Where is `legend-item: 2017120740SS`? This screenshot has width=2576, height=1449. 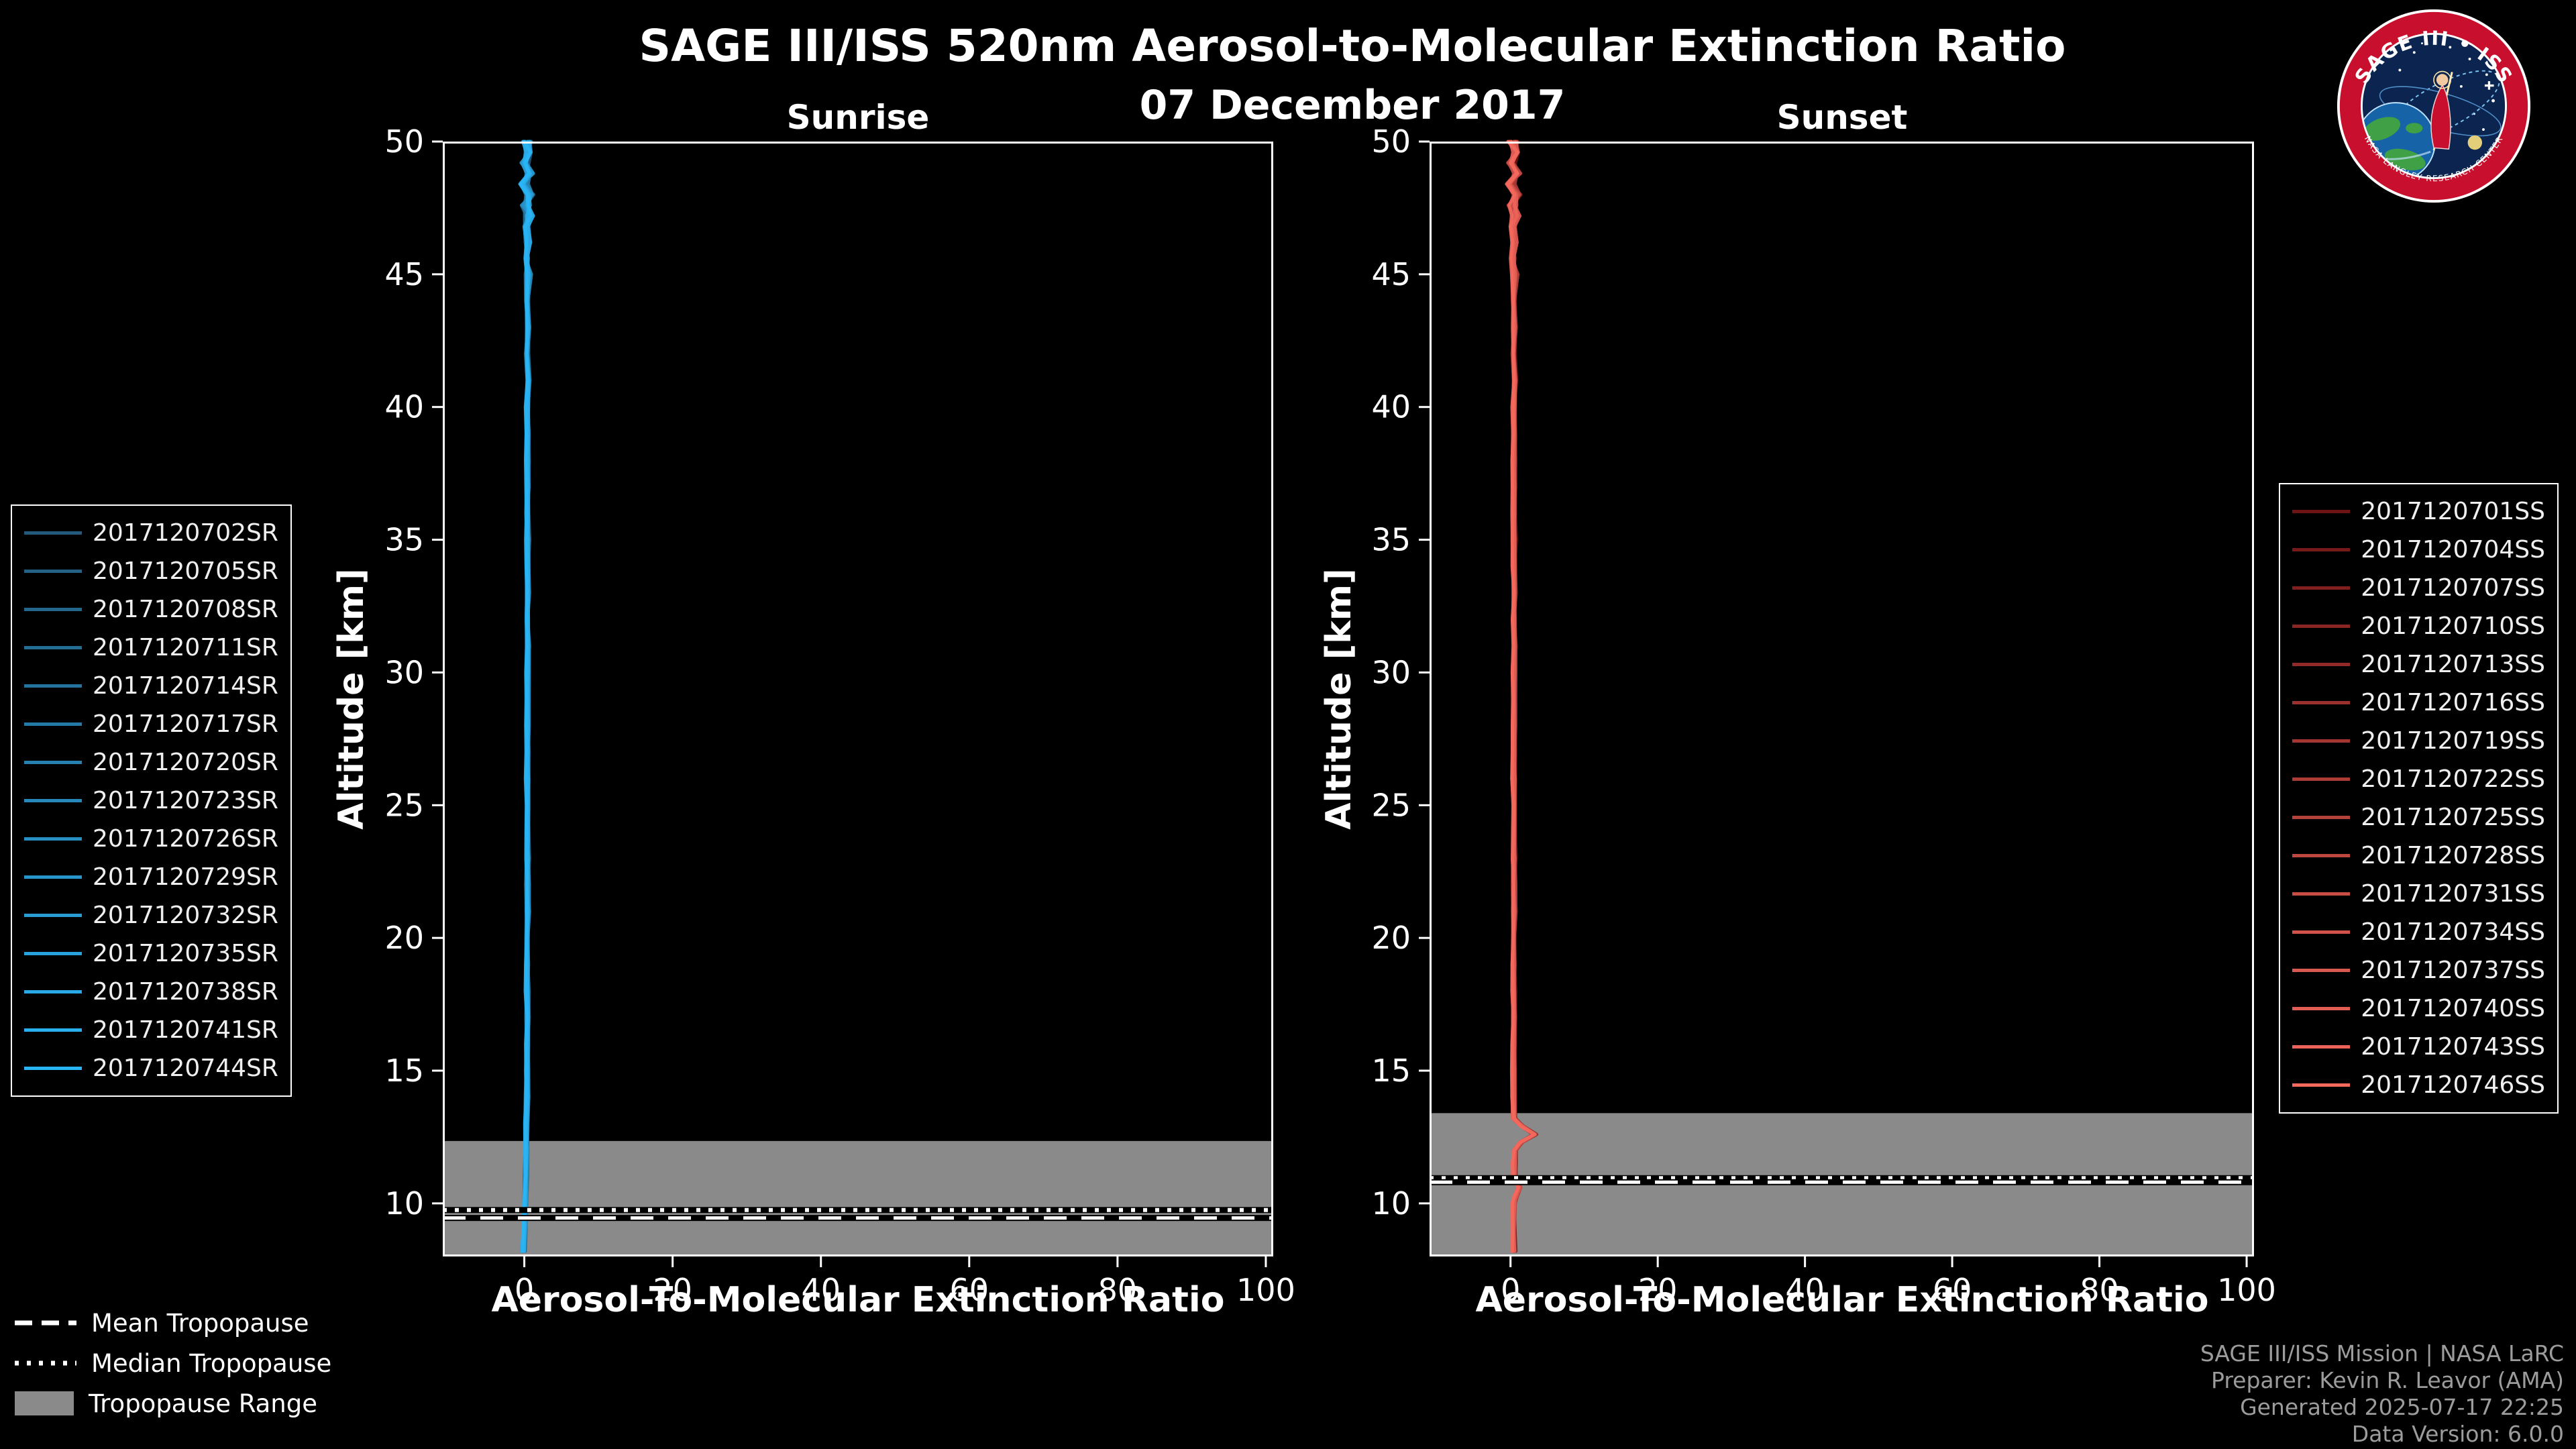
legend-item: 2017120740SS is located at coordinates (2418, 1008).